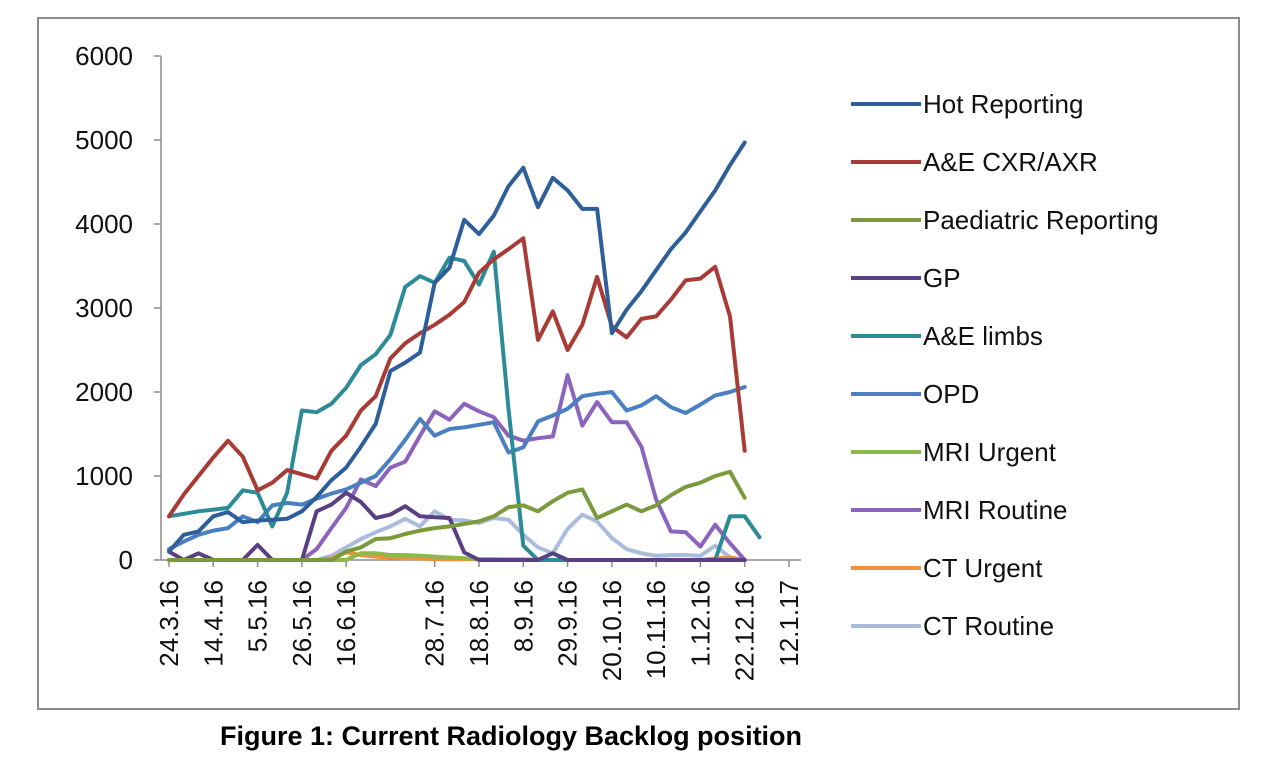  I want to click on legend-label: Paediatric Reporting, so click(1041, 220).